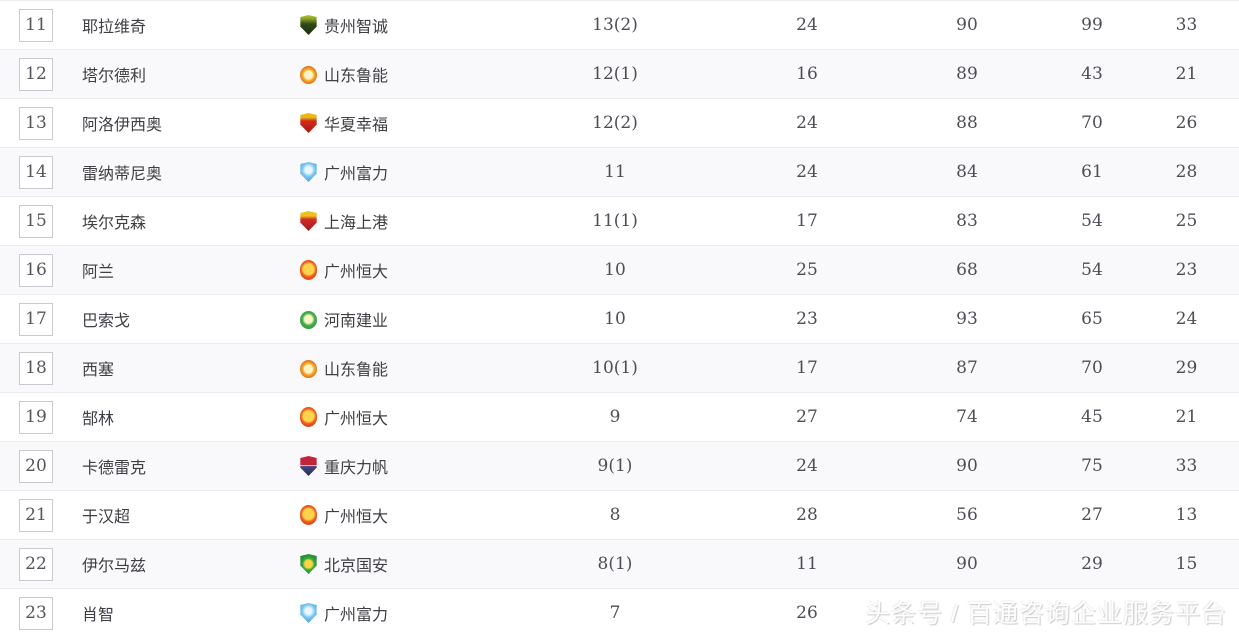 This screenshot has width=1239, height=636. What do you see at coordinates (356, 566) in the screenshot?
I see `team-name: 北京国安` at bounding box center [356, 566].